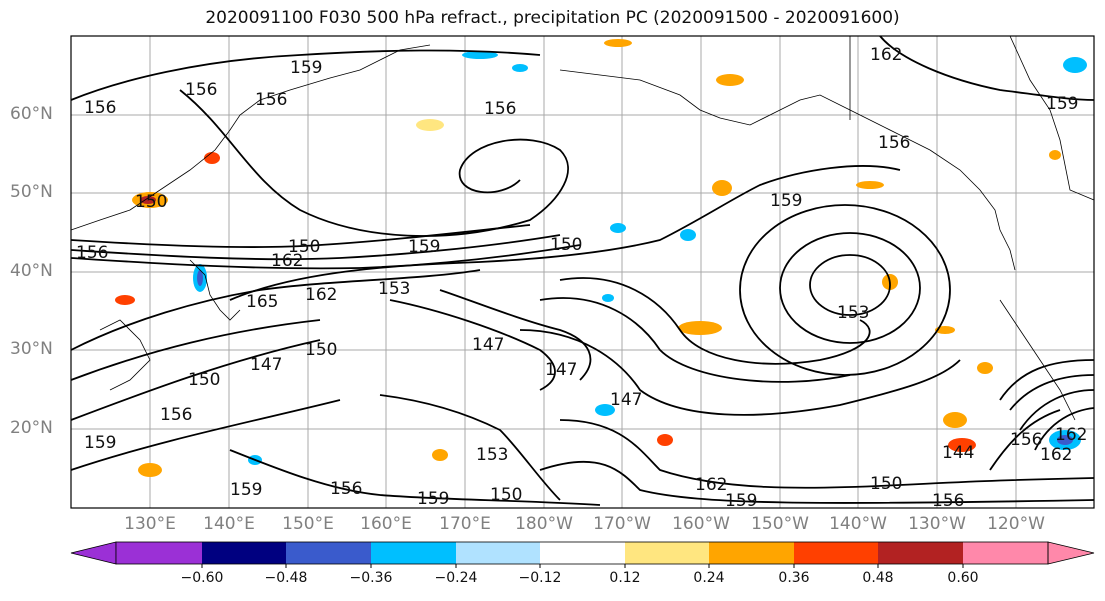  Describe the element at coordinates (262, 302) in the screenshot. I see `contour-label: 165` at that location.